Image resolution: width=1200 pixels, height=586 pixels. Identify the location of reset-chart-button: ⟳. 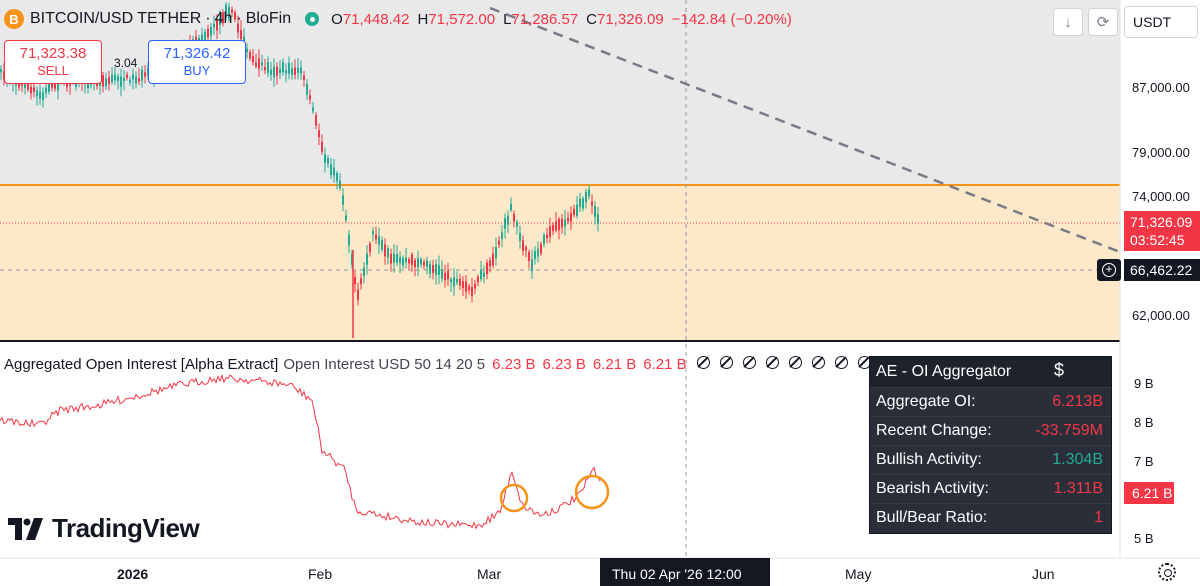
(1103, 22).